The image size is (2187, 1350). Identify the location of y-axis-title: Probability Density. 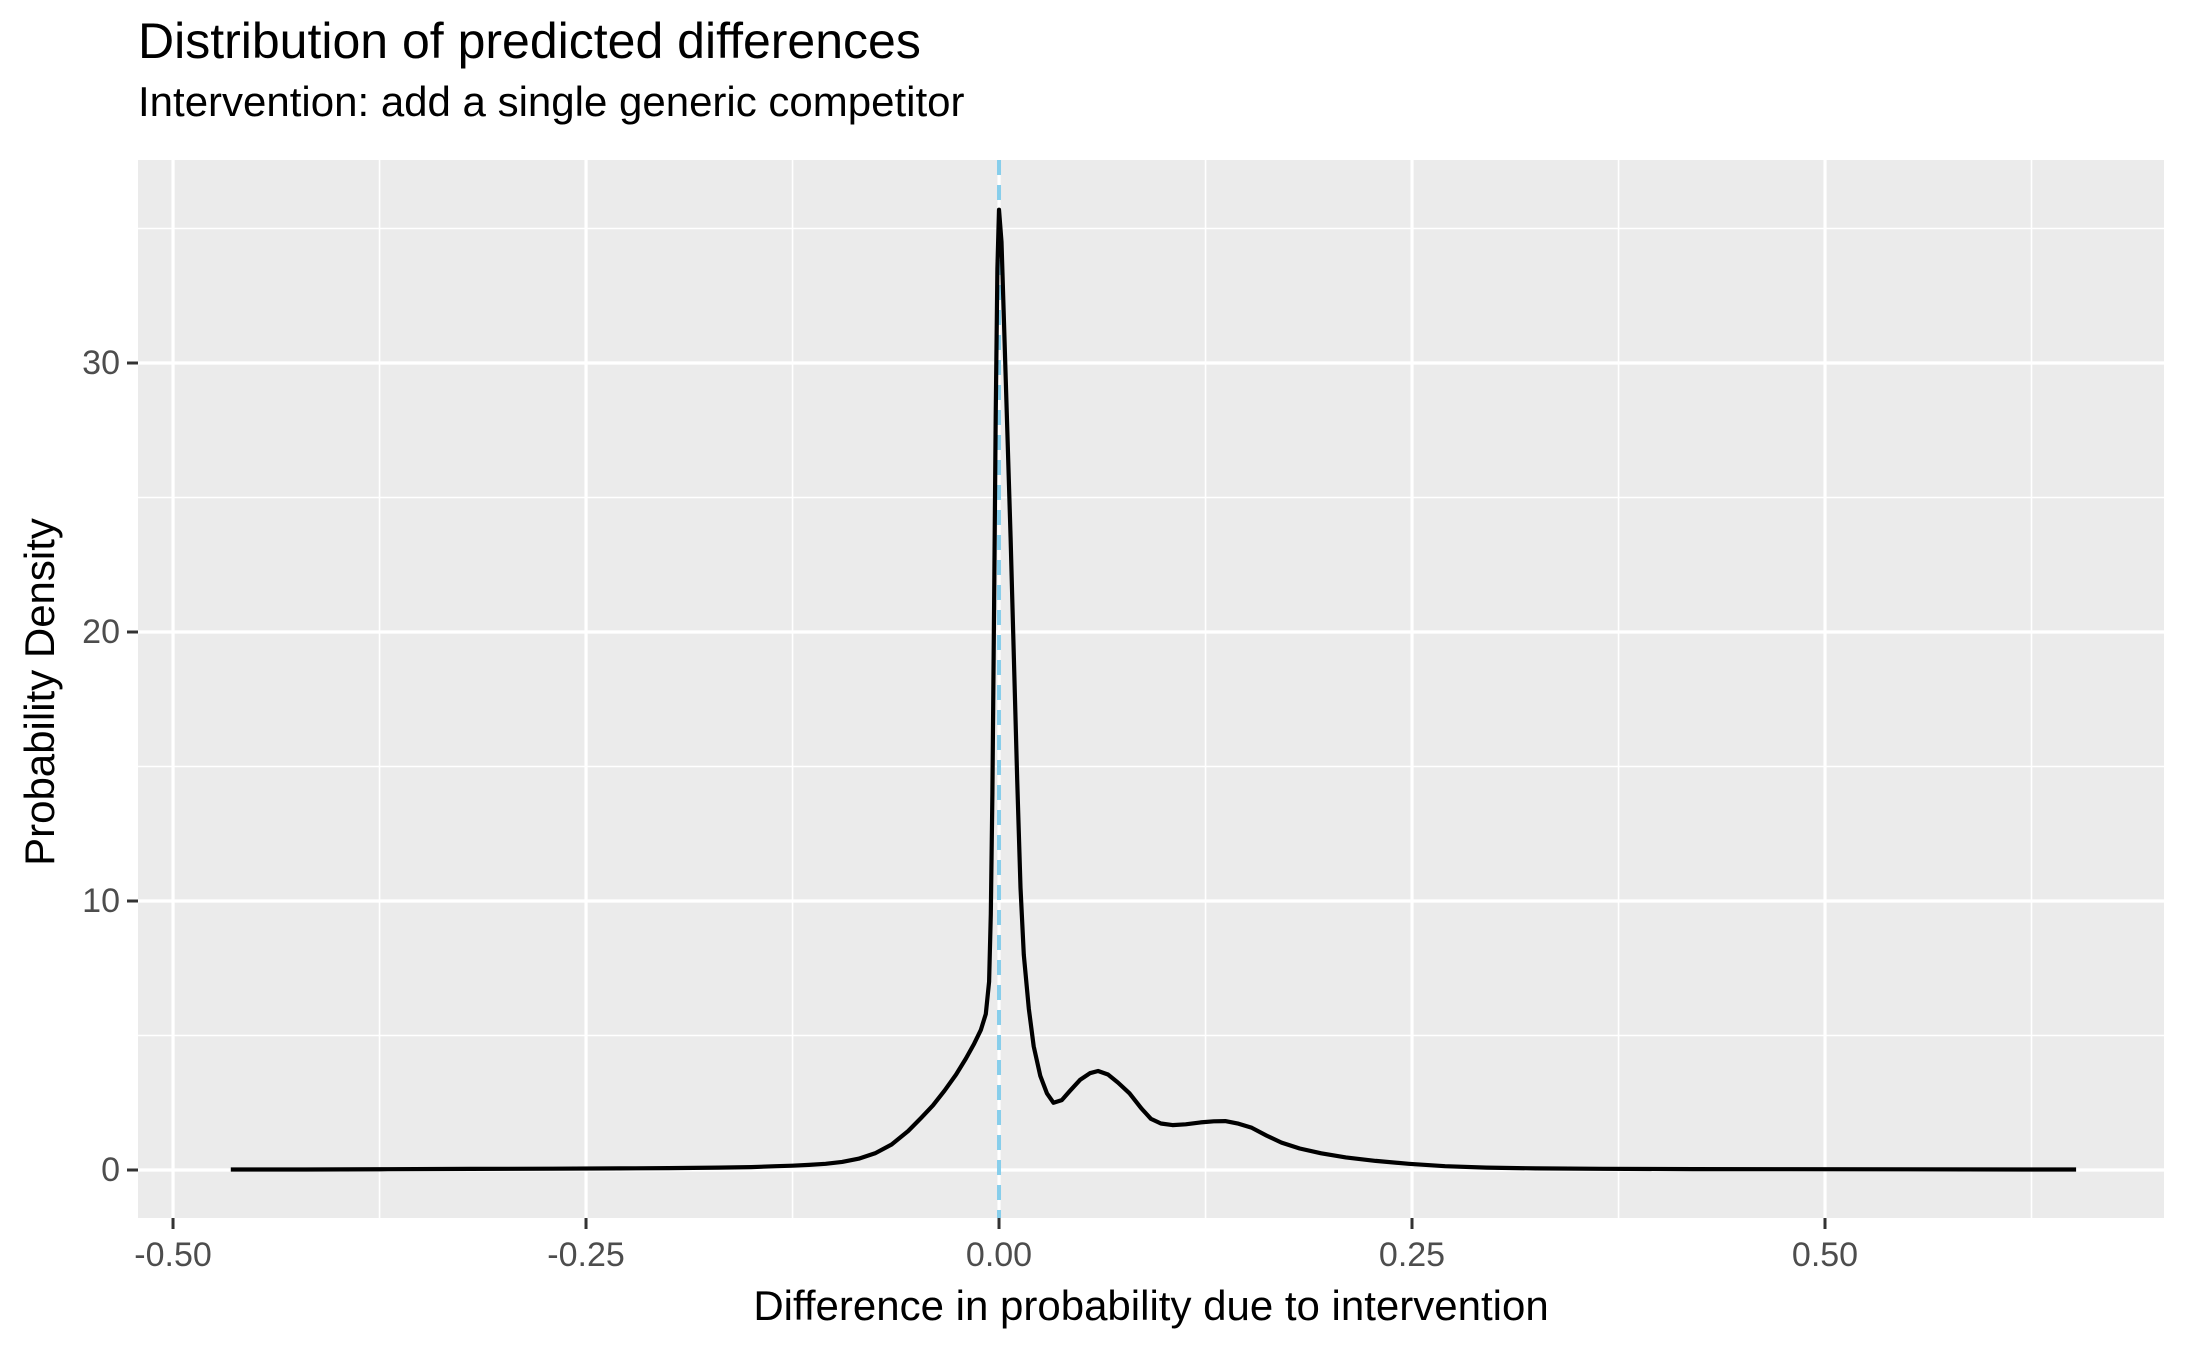
(39, 692).